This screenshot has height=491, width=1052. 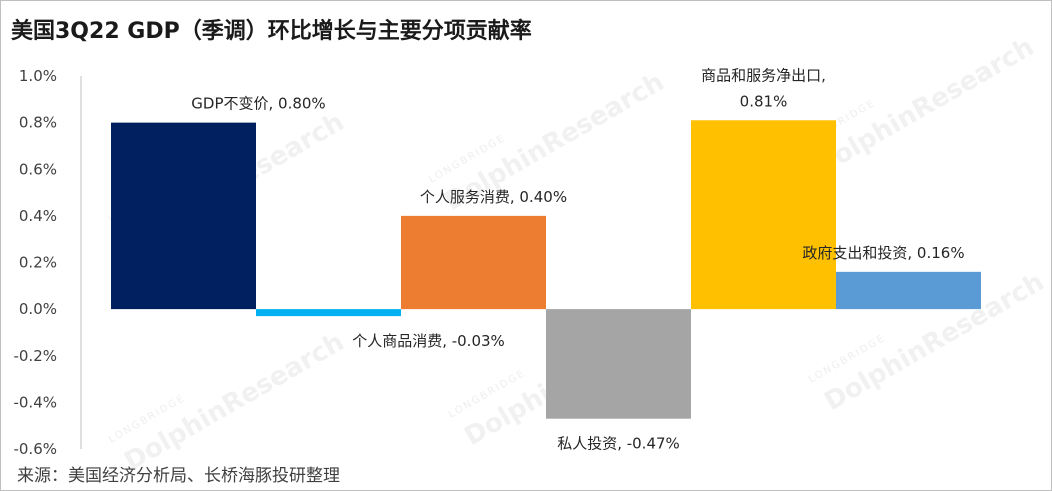 I want to click on y-tick-label: 0.4%, so click(x=38, y=216).